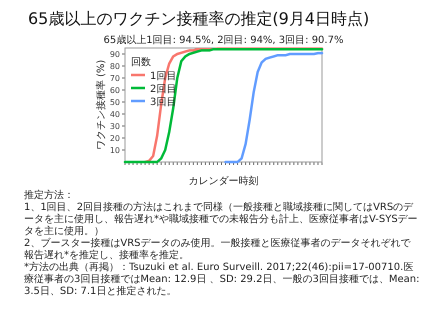  I want to click on chart-subtitle: 65歳以上1回目: 94.5%, 2回目: 94%, 3回目: 90.7%, so click(224, 40).